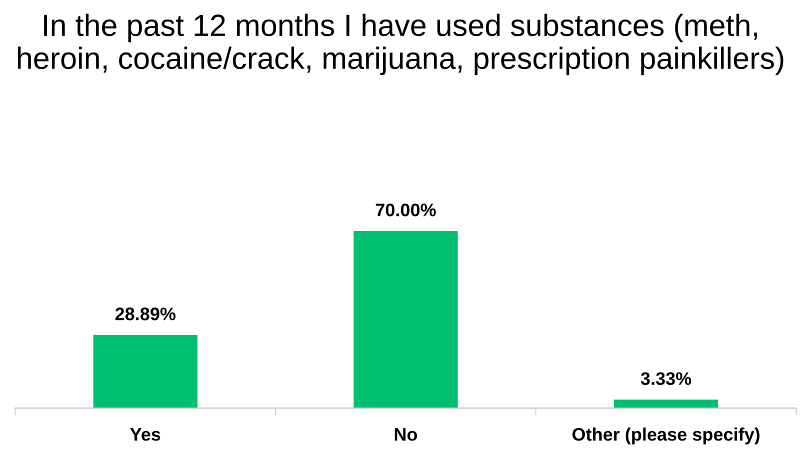  I want to click on data-label: 28.89%, so click(145, 314).